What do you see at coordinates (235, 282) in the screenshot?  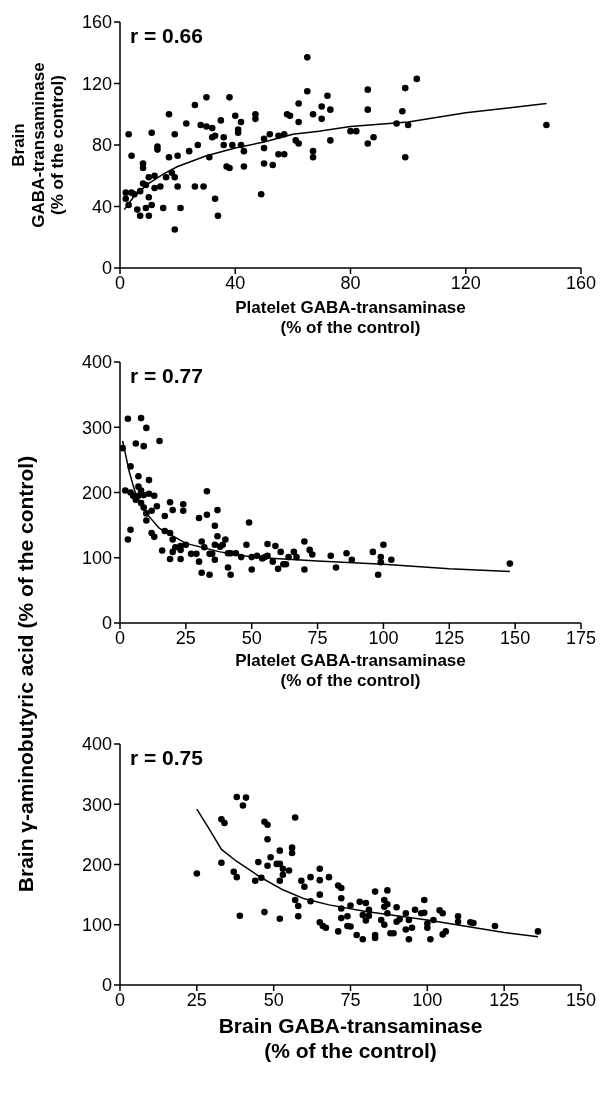 I see `x-tick-label: 40` at bounding box center [235, 282].